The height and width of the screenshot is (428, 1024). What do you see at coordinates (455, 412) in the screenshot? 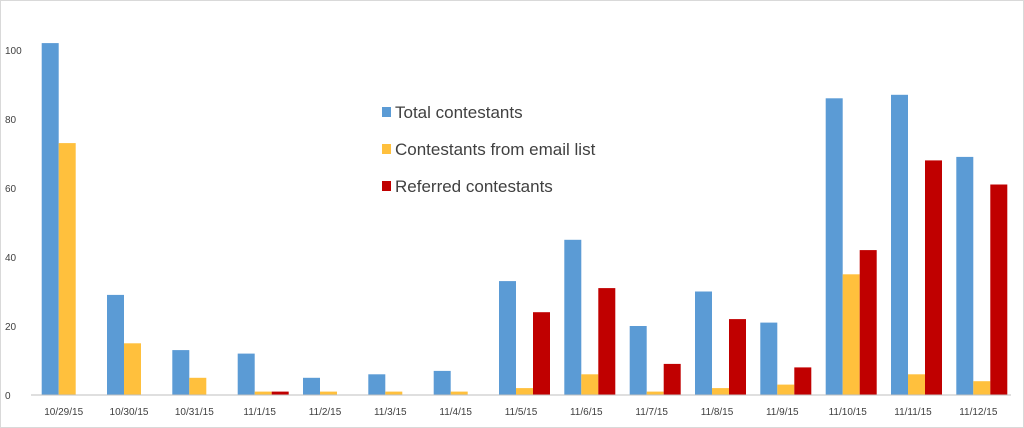
I see `x-tick-label: 11/4/15` at bounding box center [455, 412].